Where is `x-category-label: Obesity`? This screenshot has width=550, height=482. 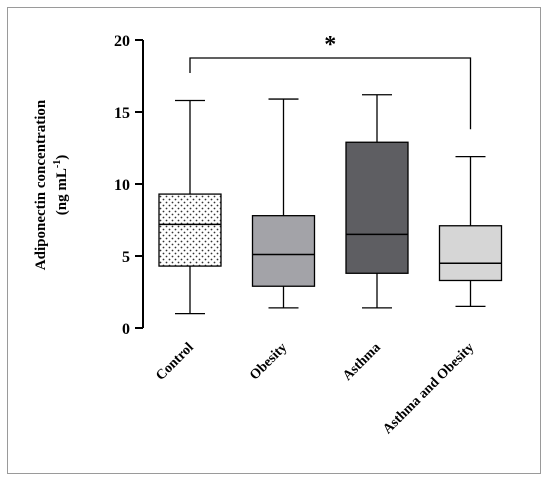 x-category-label: Obesity is located at coordinates (268, 361).